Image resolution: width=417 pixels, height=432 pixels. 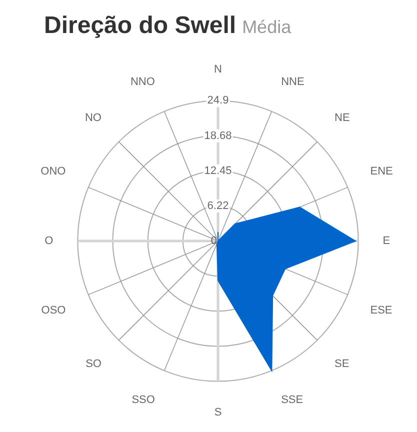 What do you see at coordinates (93, 118) in the screenshot?
I see `spoke-label: NO` at bounding box center [93, 118].